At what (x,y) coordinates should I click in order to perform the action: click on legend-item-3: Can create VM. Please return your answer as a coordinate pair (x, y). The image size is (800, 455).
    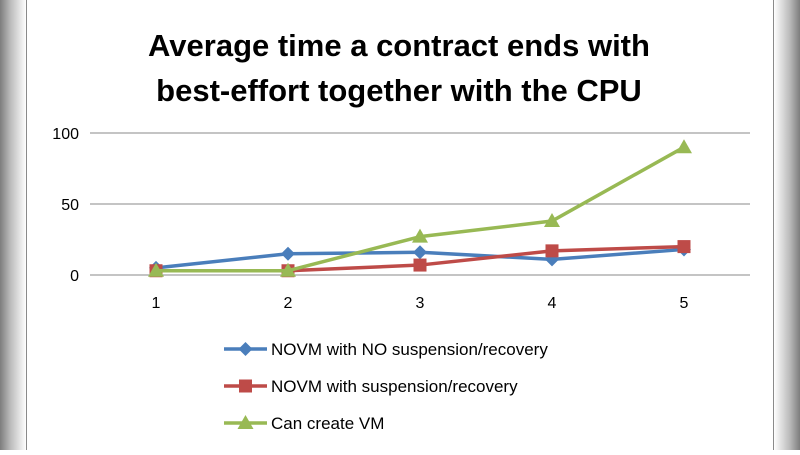
    Looking at the image, I should click on (304, 423).